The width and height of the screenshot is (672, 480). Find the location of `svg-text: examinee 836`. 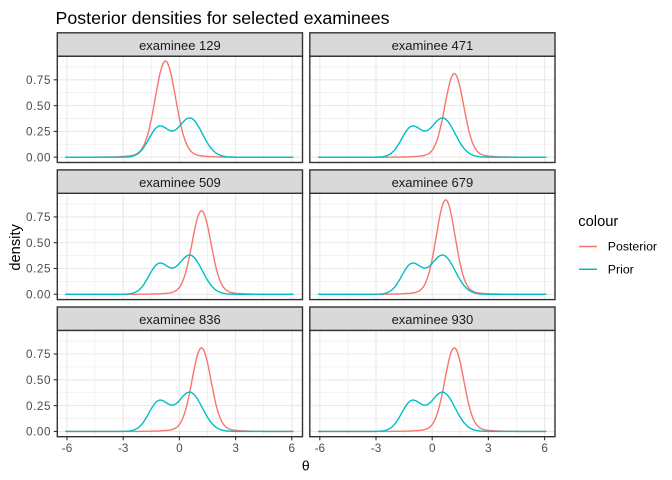

svg-text: examinee 836 is located at coordinates (180, 319).